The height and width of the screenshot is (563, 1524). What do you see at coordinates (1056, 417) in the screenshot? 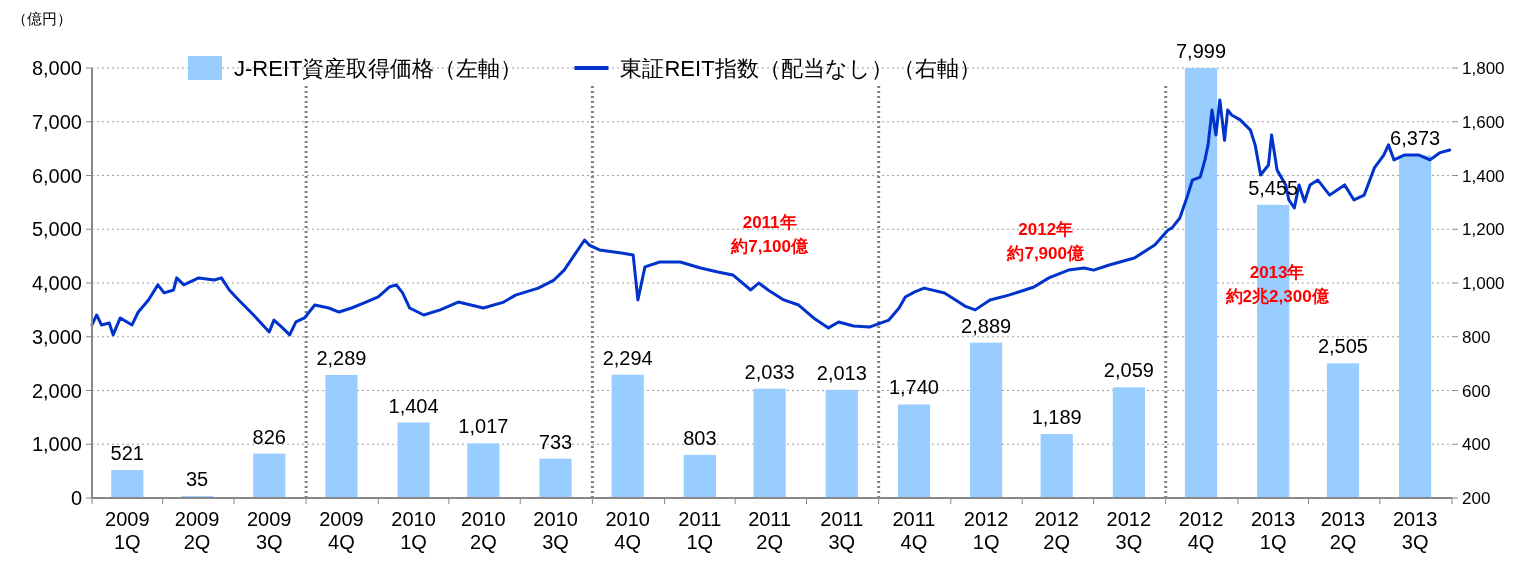
I see `data-label: 1,189` at bounding box center [1056, 417].